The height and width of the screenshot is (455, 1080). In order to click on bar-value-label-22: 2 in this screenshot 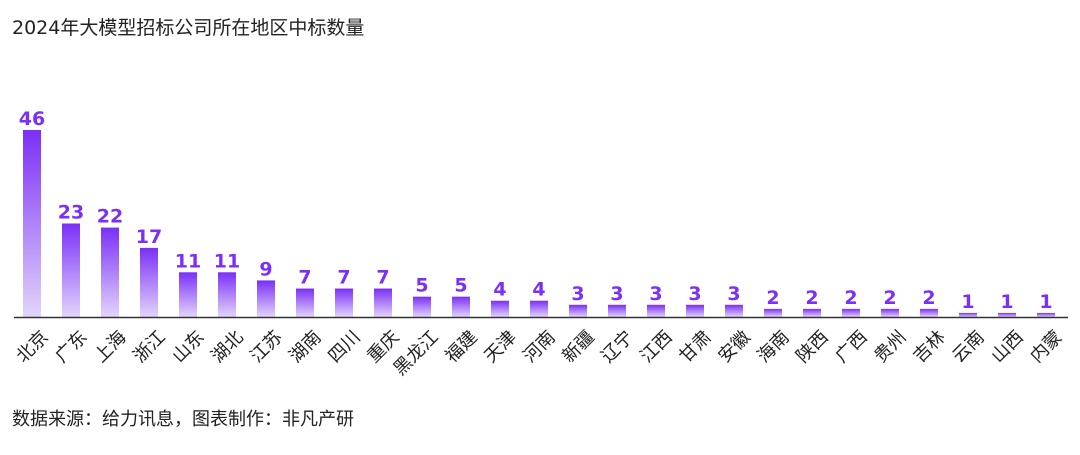, I will do `click(889, 298)`.